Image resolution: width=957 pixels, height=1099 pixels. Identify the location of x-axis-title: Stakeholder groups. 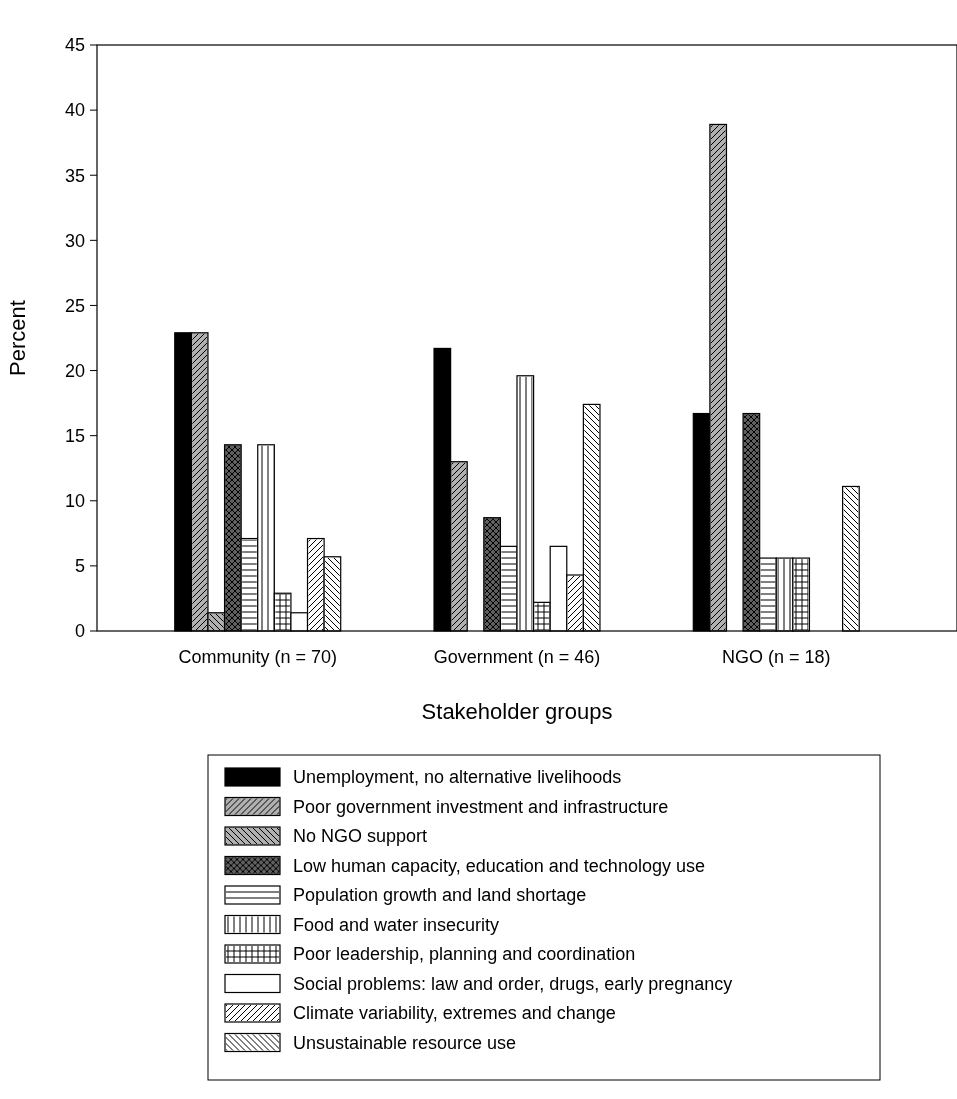
(517, 711).